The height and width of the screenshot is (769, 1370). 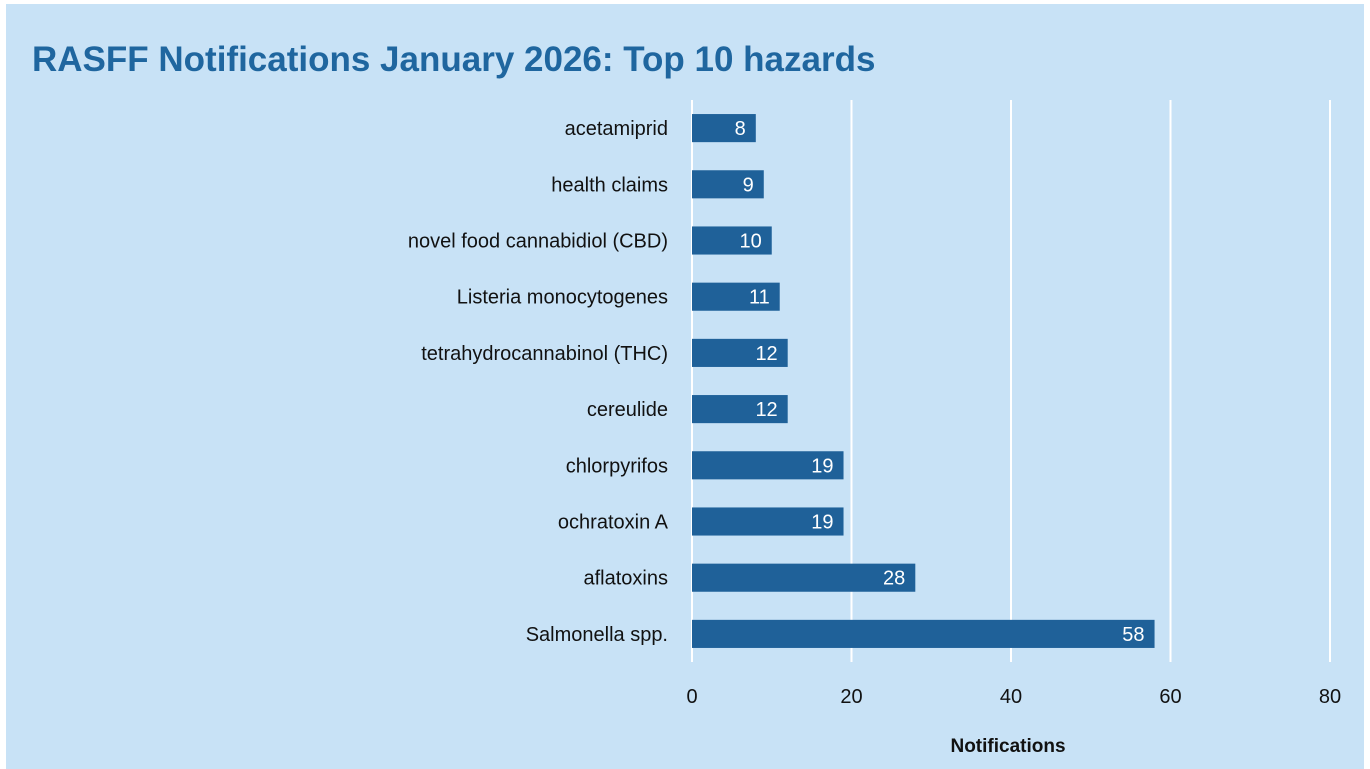 I want to click on x-tick-label-20: 20, so click(x=851, y=697).